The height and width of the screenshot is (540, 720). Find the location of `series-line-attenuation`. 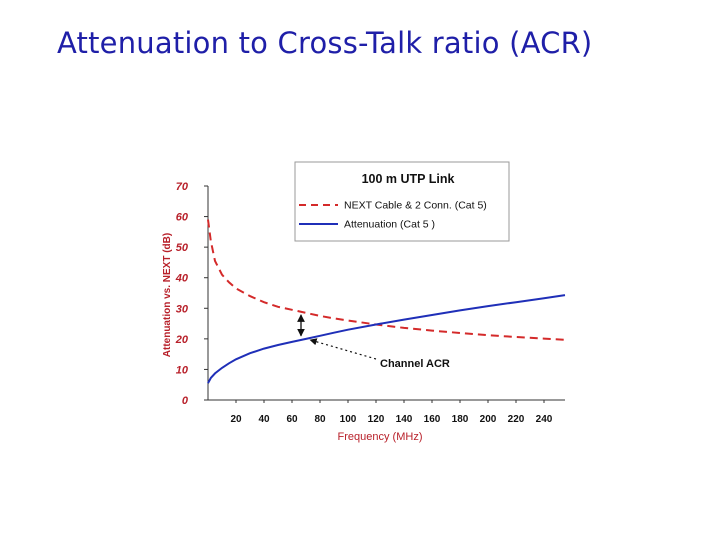

series-line-attenuation is located at coordinates (386, 339).